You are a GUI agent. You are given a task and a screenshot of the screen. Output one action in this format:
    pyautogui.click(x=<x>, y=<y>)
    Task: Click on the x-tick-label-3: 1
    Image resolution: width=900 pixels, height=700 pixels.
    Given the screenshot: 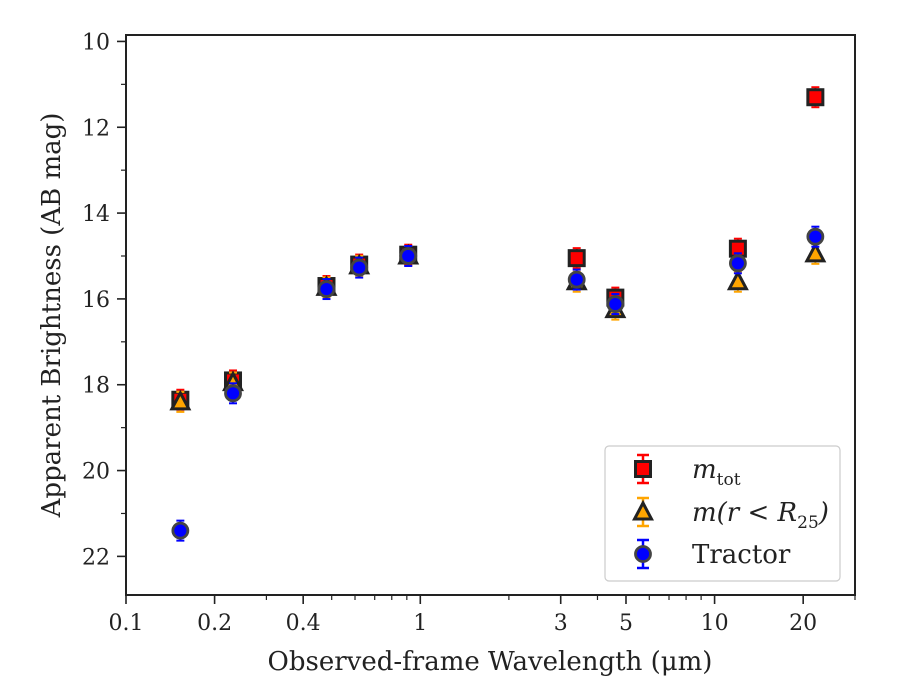 What is the action you would take?
    pyautogui.click(x=420, y=623)
    